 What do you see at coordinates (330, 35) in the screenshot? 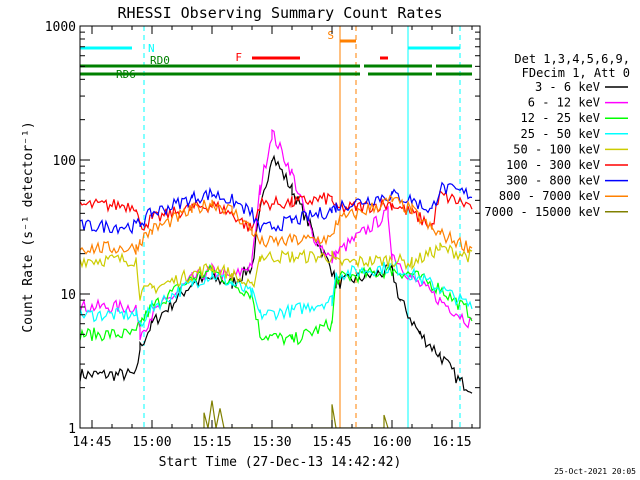
I see `flag-label-s: S` at bounding box center [330, 35].